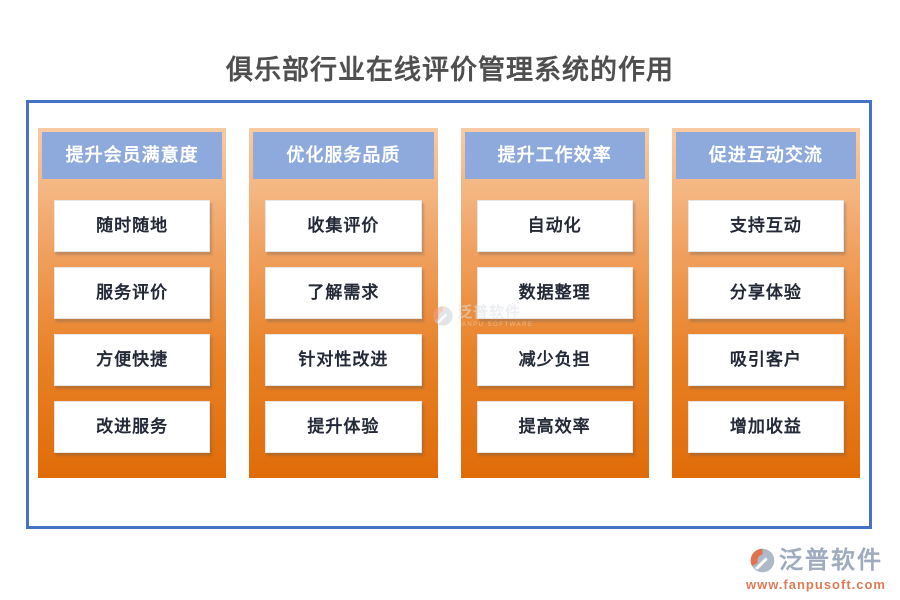 The image size is (900, 600). What do you see at coordinates (132, 155) in the screenshot?
I see `column-header: 提升会员满意度` at bounding box center [132, 155].